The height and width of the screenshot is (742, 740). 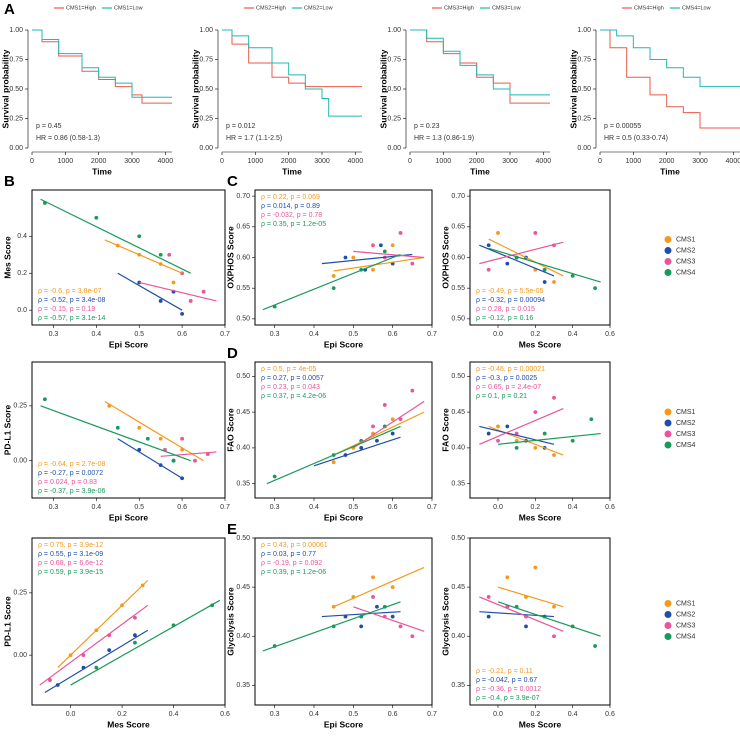 I want to click on legend-label: CMS3, so click(x=686, y=261).